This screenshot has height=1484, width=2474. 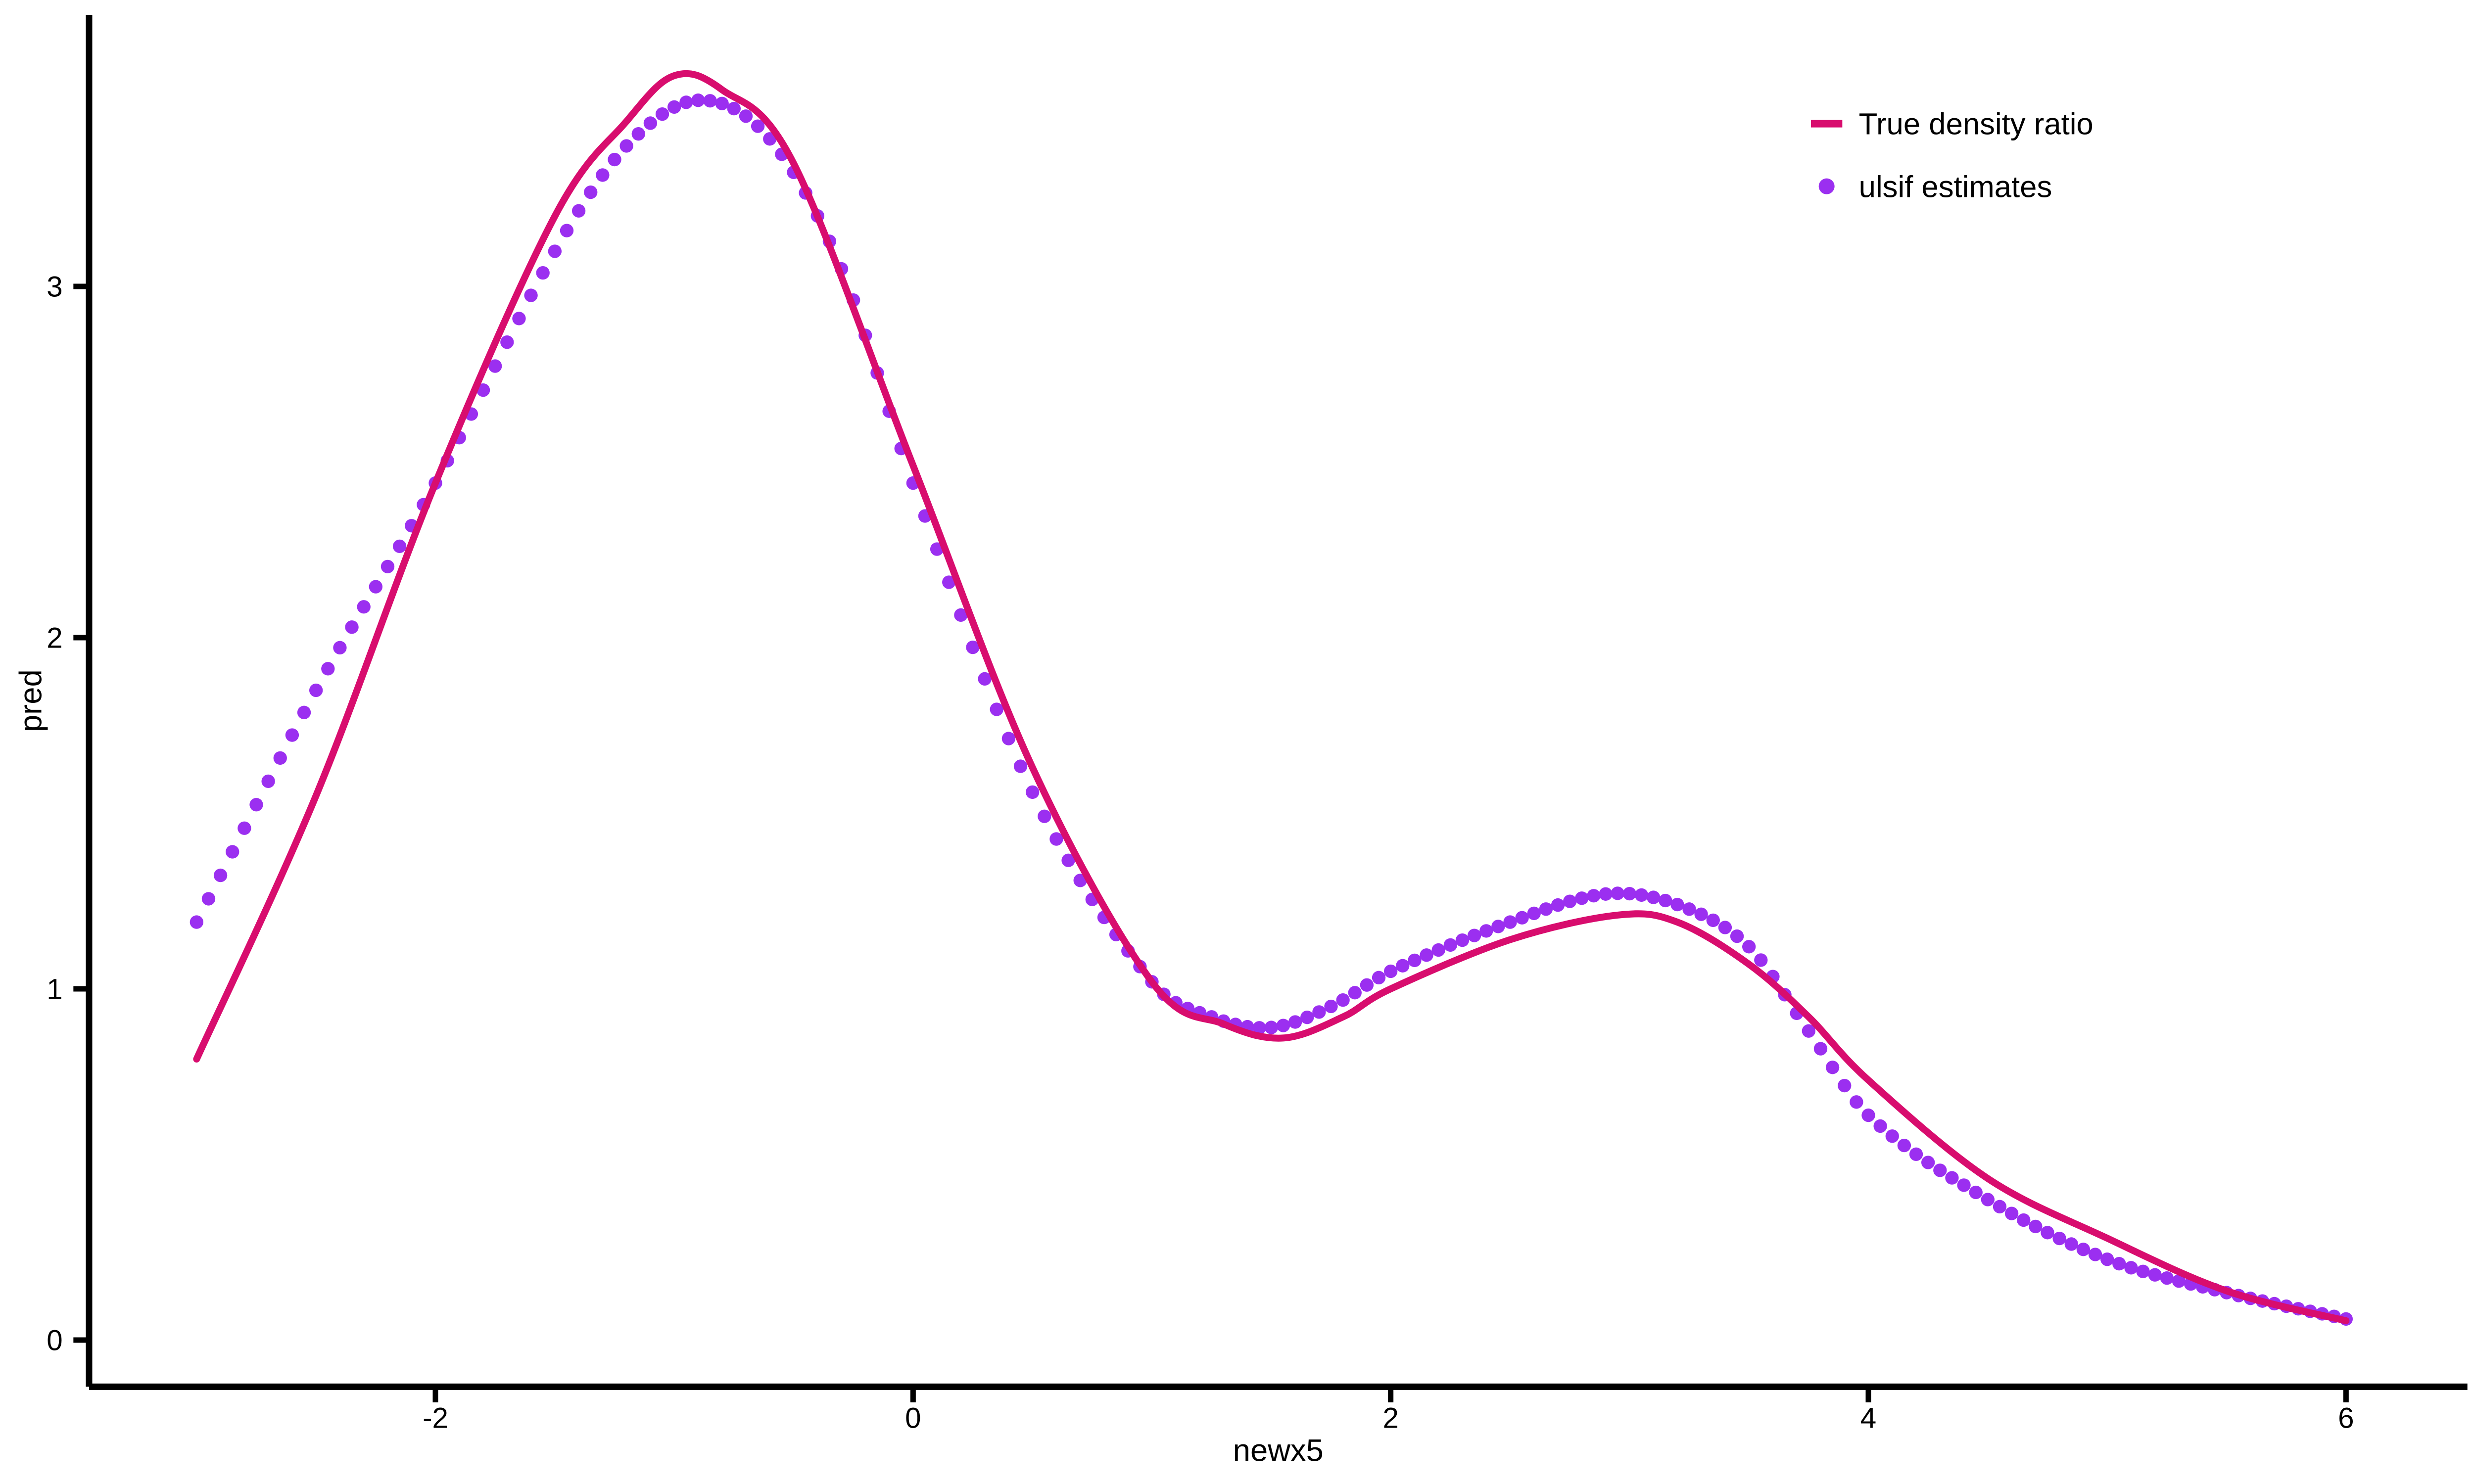 What do you see at coordinates (1278, 1450) in the screenshot?
I see `x-axis-title: newx5` at bounding box center [1278, 1450].